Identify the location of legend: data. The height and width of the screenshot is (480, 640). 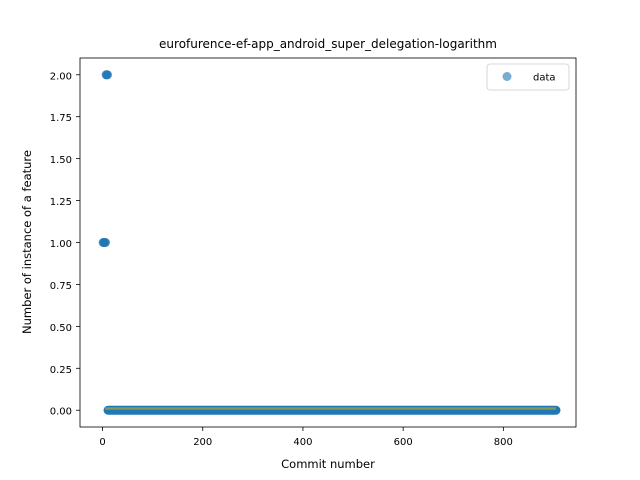
(528, 77).